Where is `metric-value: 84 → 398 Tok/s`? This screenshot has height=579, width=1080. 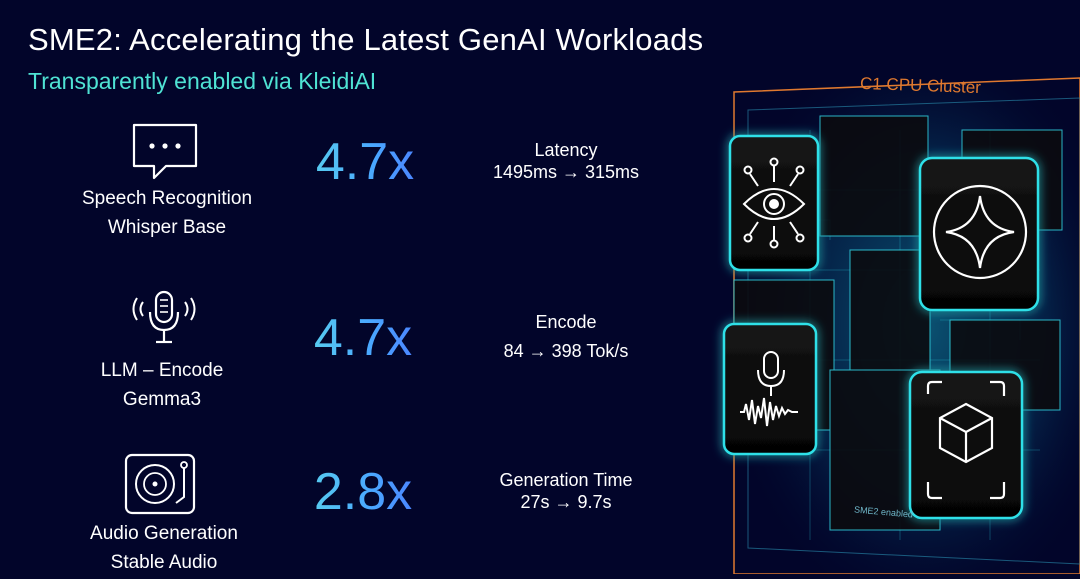
metric-value: 84 → 398 Tok/s is located at coordinates (566, 351).